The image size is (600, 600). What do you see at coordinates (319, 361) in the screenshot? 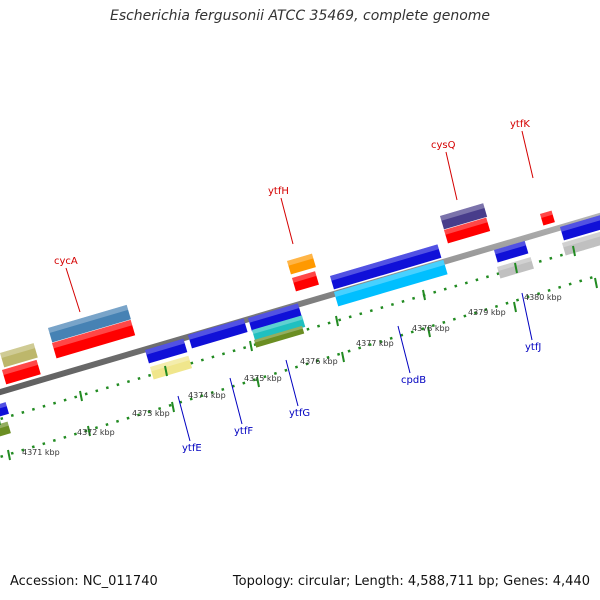
I see `kbp-label: 4376 kbp` at bounding box center [319, 361].